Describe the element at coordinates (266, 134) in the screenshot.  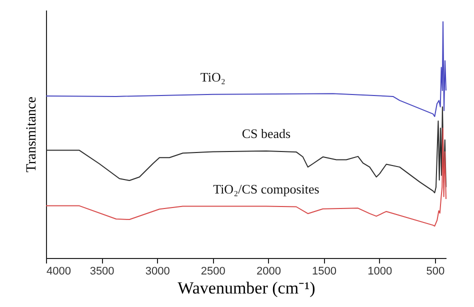
I see `series-label: CS beads` at that location.